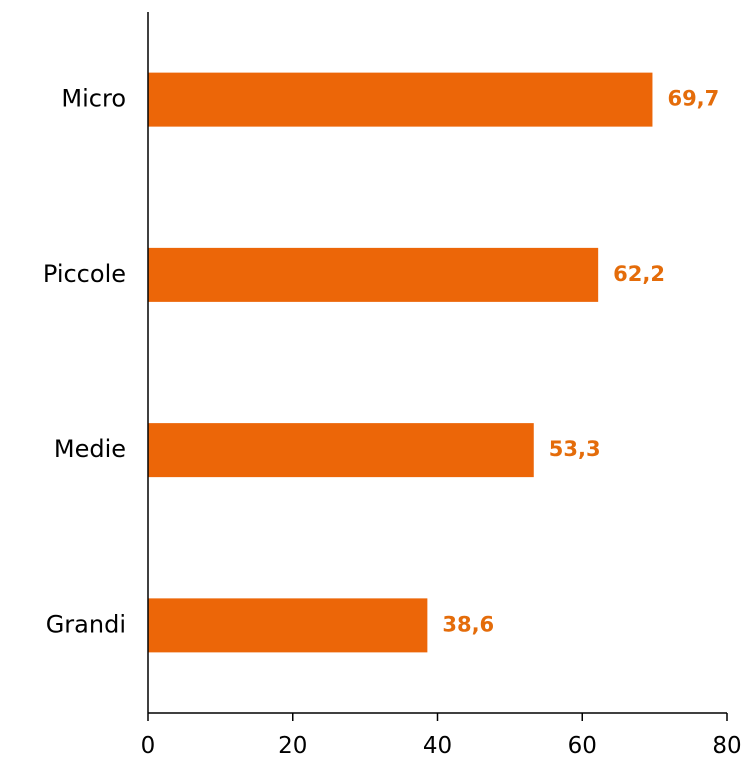 The height and width of the screenshot is (763, 749). What do you see at coordinates (726, 746) in the screenshot?
I see `x-tick-label-80: 80` at bounding box center [726, 746].